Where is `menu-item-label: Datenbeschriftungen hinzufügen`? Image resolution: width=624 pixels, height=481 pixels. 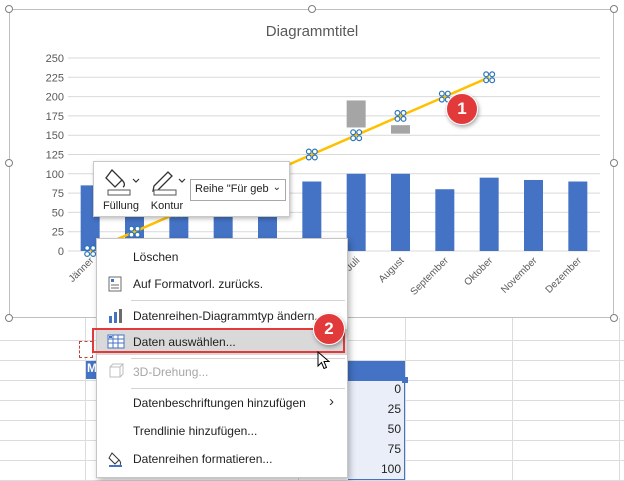 menu-item-label: Datenbeschriftungen hinzufügen is located at coordinates (219, 403).